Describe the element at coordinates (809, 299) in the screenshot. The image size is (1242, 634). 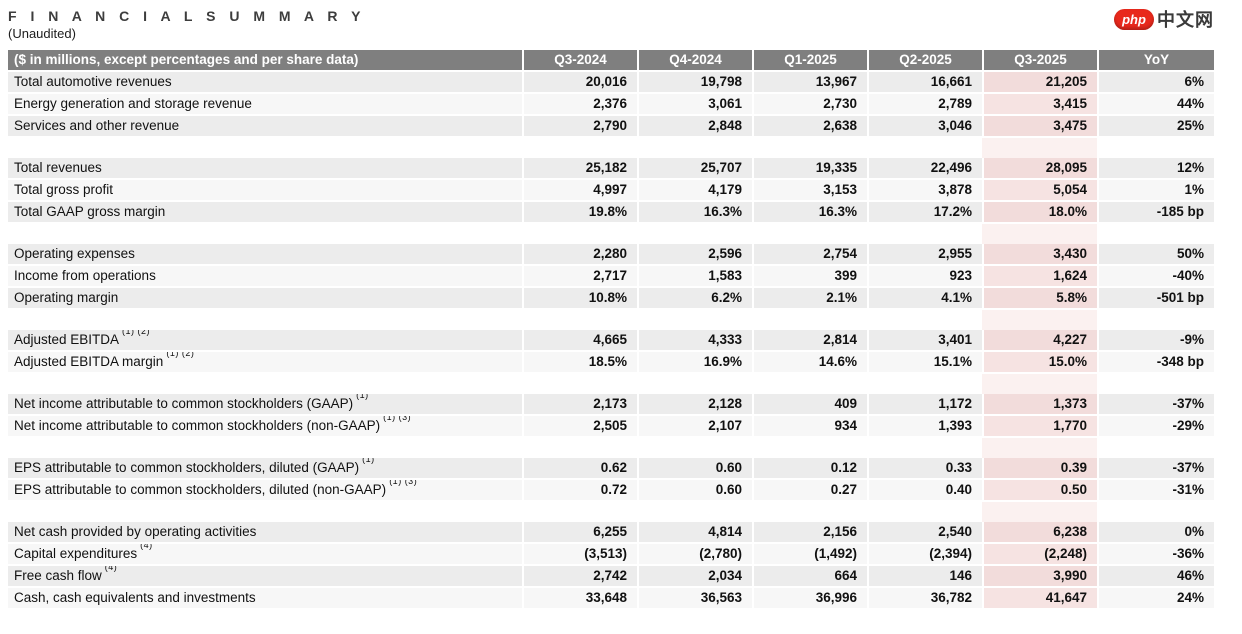
I see `cell-value: 2.1%` at that location.